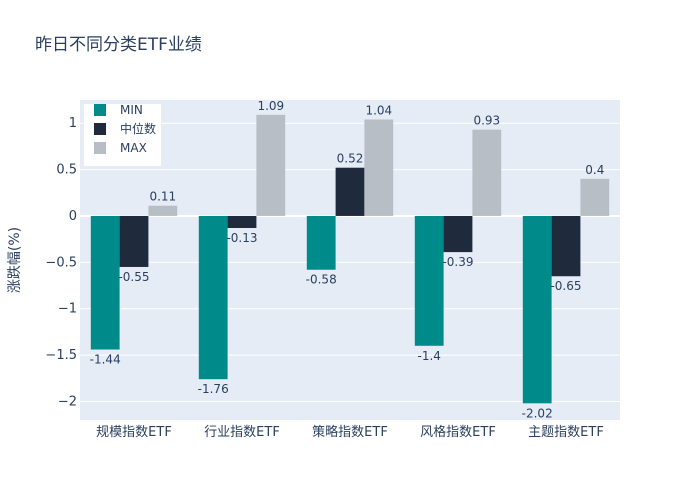  What do you see at coordinates (133, 148) in the screenshot?
I see `legend-label: MAX` at bounding box center [133, 148].